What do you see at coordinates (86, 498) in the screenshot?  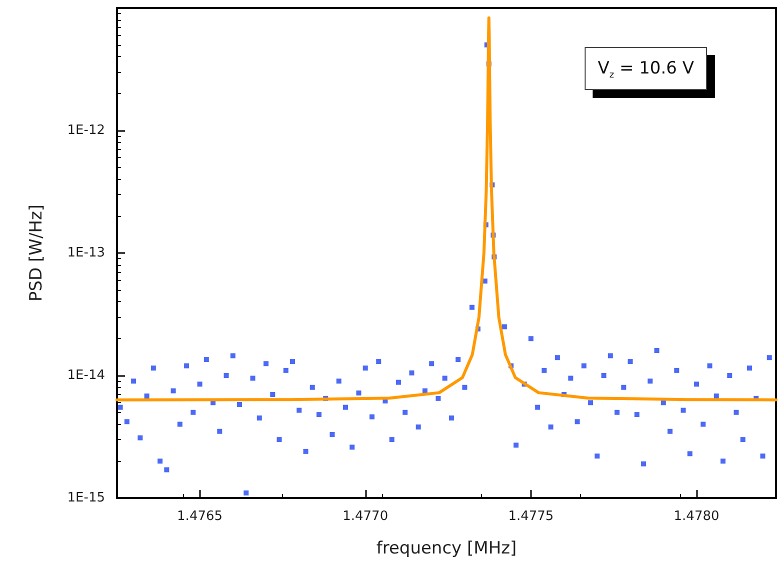 I see `y-tick-label: 1E-15` at bounding box center [86, 498].